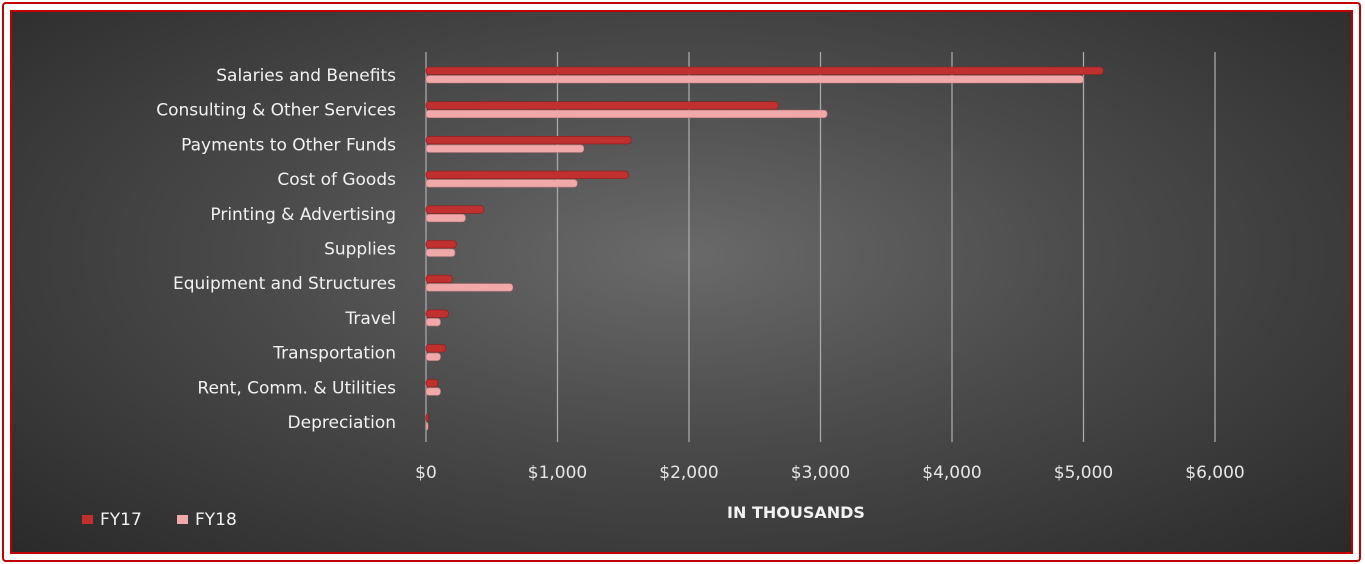  What do you see at coordinates (951, 473) in the screenshot?
I see `x-tick-label: $4,000` at bounding box center [951, 473].